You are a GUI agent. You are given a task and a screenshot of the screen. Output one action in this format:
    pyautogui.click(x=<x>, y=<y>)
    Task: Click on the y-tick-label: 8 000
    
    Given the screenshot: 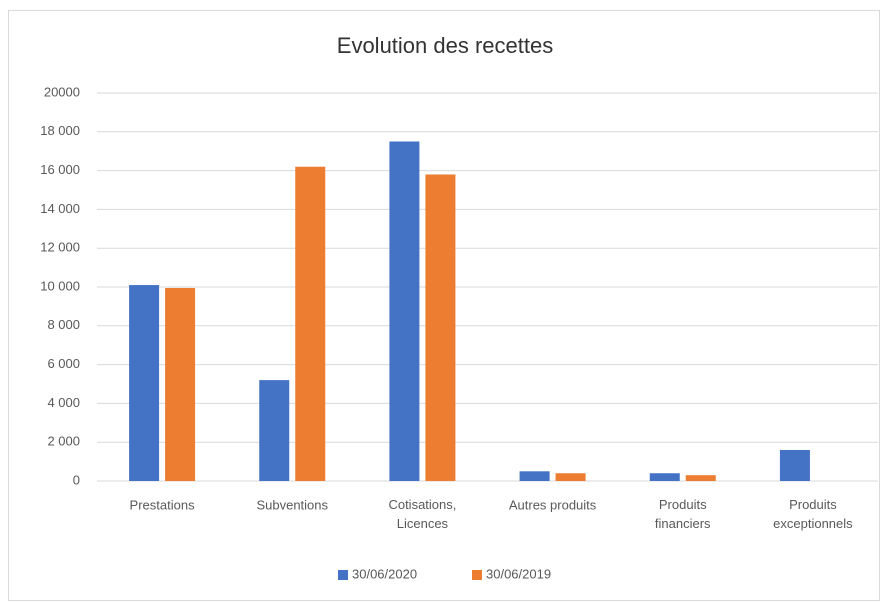 What is the action you would take?
    pyautogui.click(x=63, y=324)
    